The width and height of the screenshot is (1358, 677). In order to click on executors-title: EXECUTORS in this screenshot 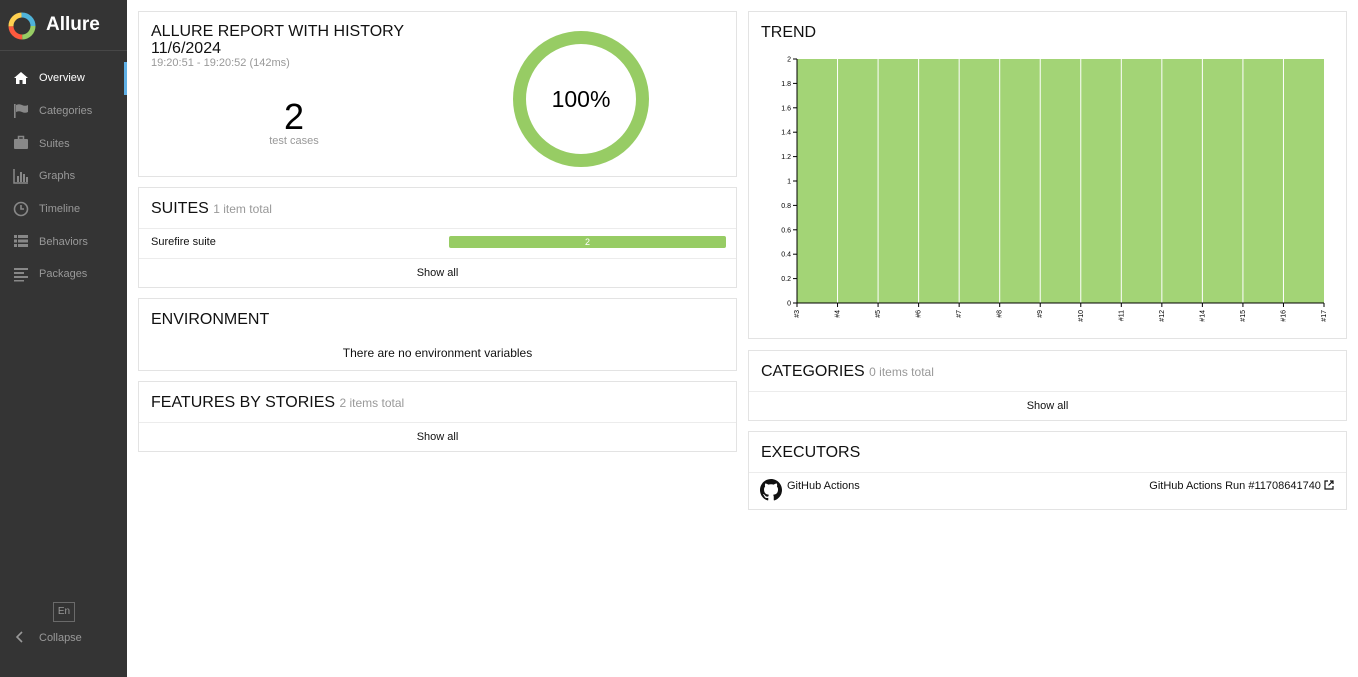, I will do `click(811, 452)`.